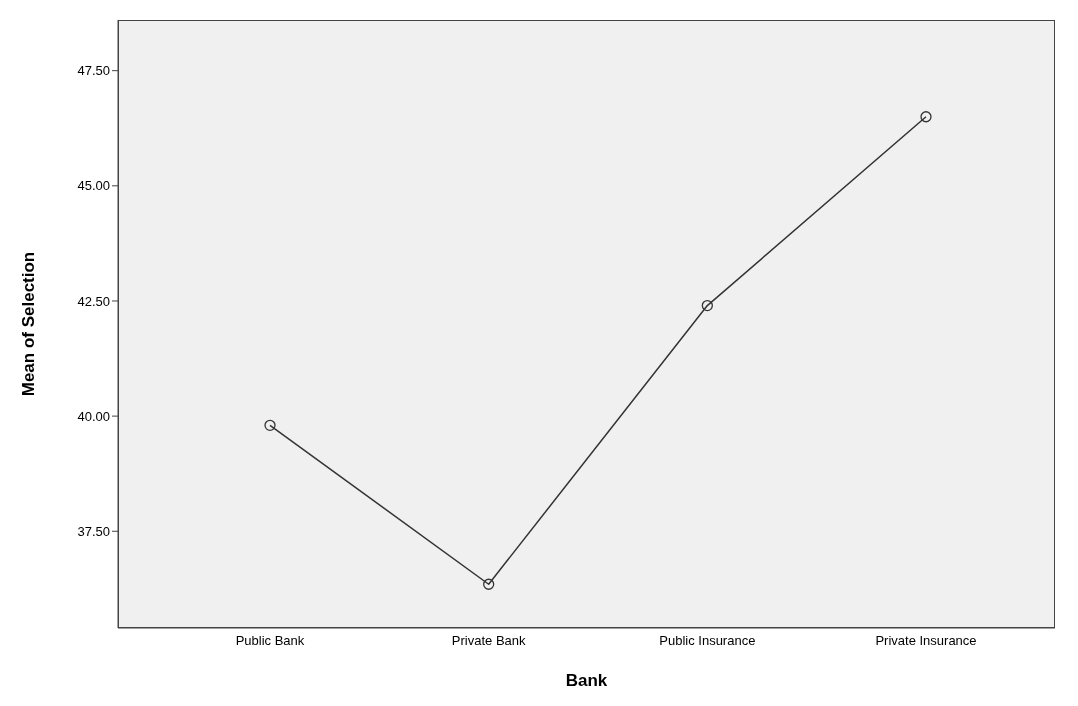  What do you see at coordinates (93, 531) in the screenshot?
I see `y-tick-label: 37.50` at bounding box center [93, 531].